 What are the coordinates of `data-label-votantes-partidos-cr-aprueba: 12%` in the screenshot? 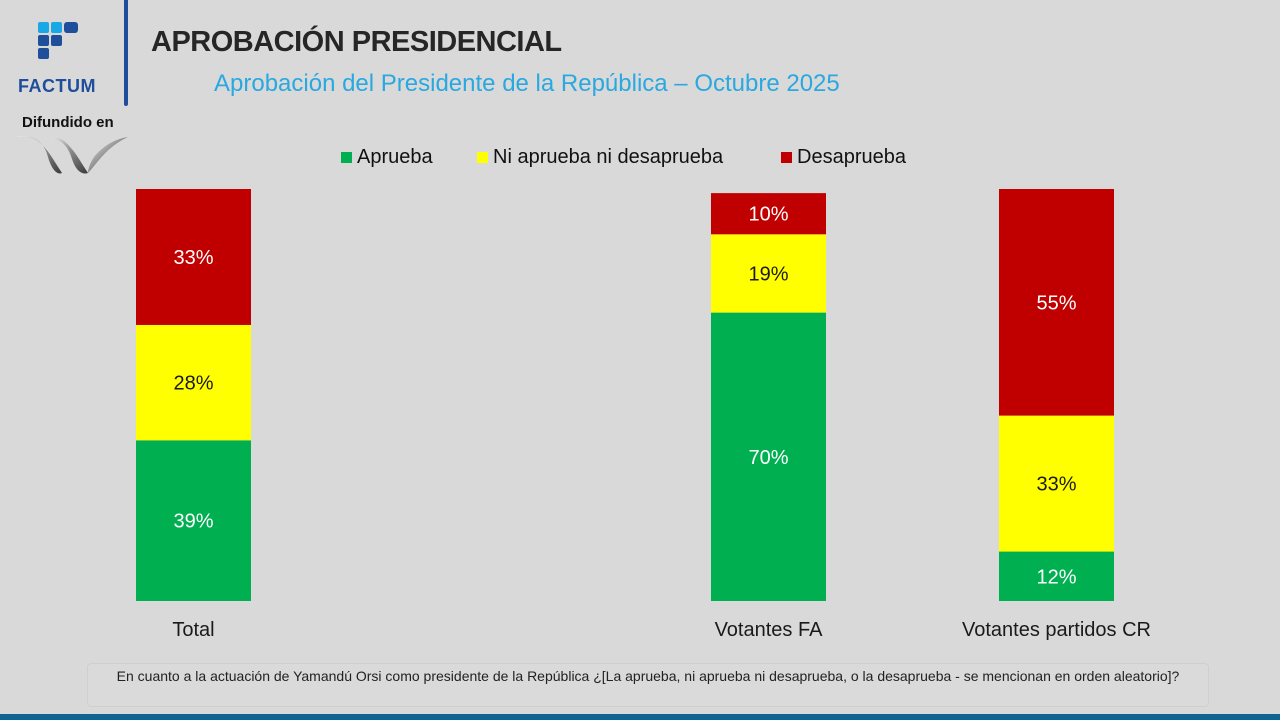 It's located at (1056, 577).